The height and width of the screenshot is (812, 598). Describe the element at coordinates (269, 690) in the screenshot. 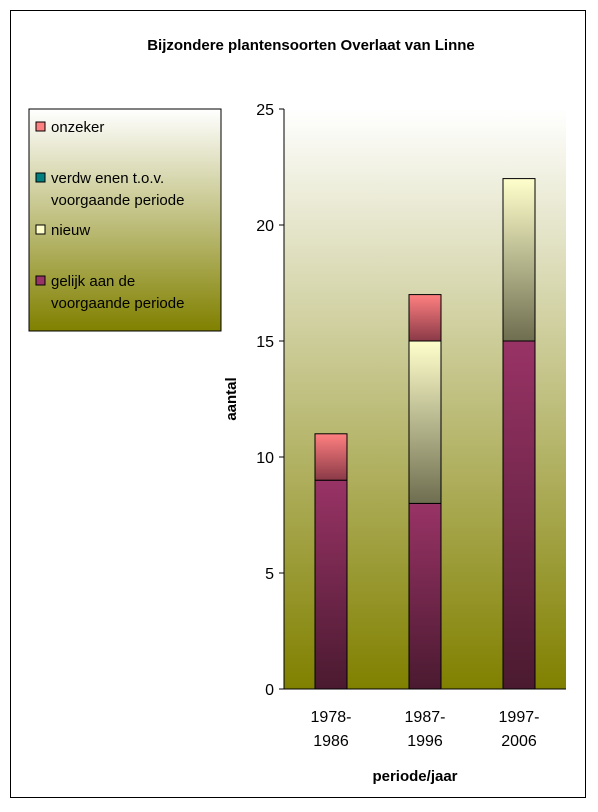

I see `y-tick-label: 0` at that location.